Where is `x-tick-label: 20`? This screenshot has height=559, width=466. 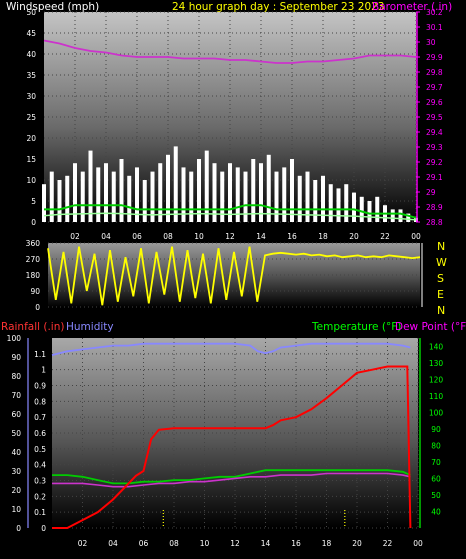
x-tick-label: 20 is located at coordinates (357, 543).